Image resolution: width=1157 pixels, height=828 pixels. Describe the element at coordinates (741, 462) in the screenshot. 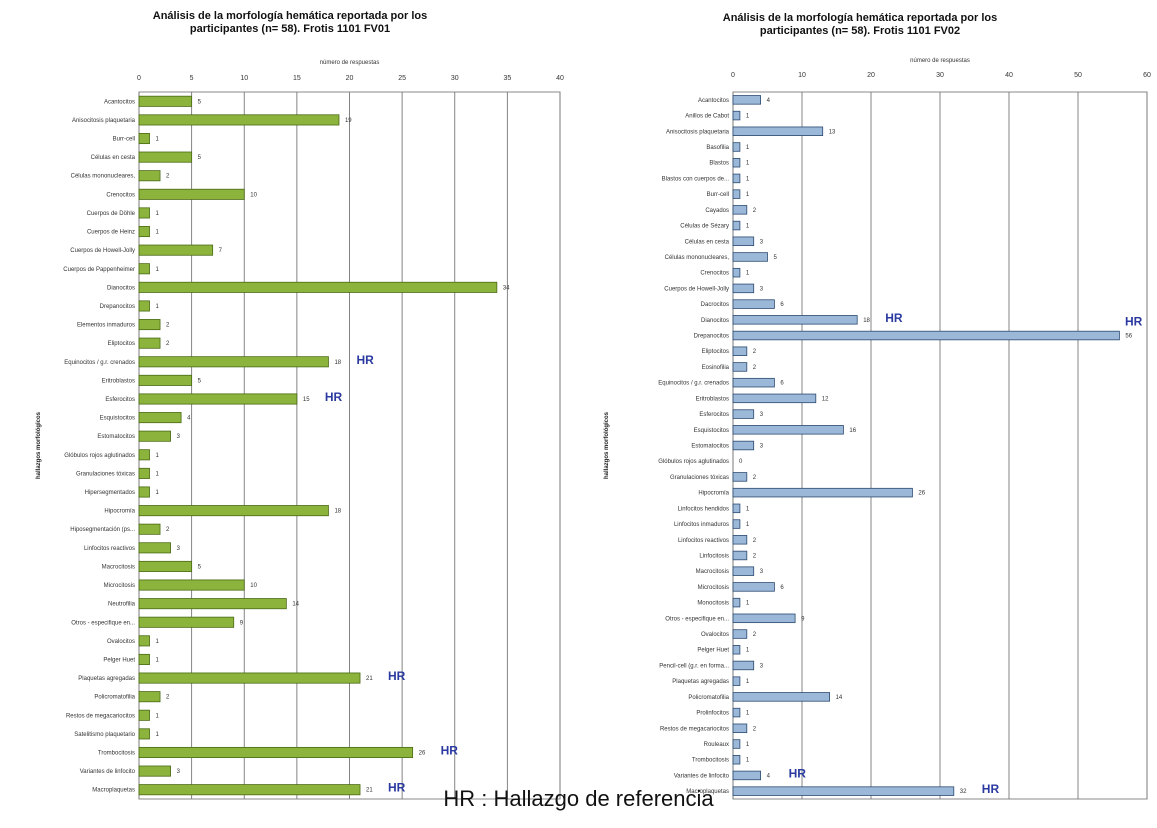

I see `data-label: 0` at that location.